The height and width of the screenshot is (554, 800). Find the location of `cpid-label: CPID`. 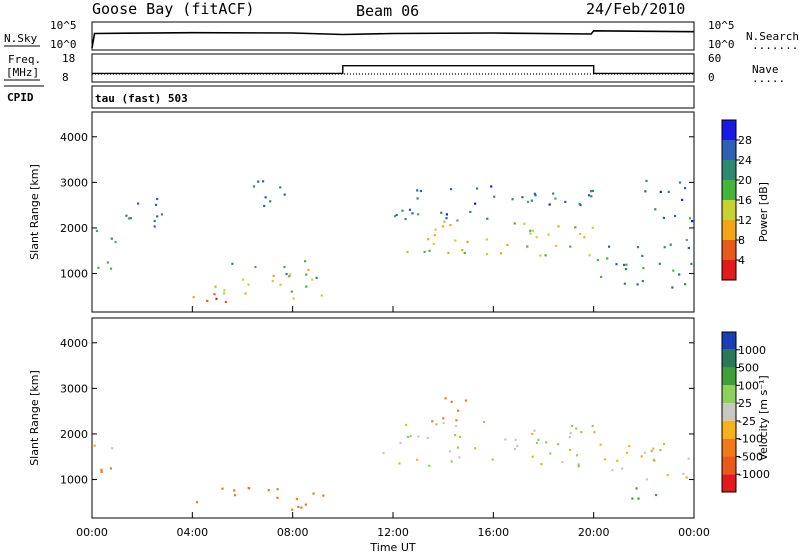

cpid-label: CPID is located at coordinates (20, 97).